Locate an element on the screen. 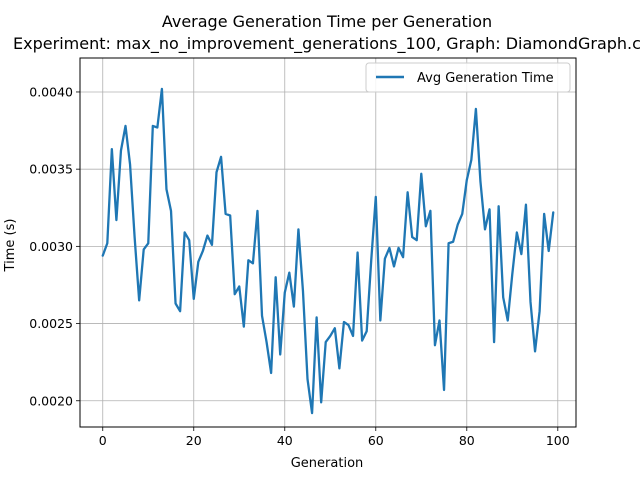 This screenshot has width=640, height=480. legend-box is located at coordinates (468, 77).